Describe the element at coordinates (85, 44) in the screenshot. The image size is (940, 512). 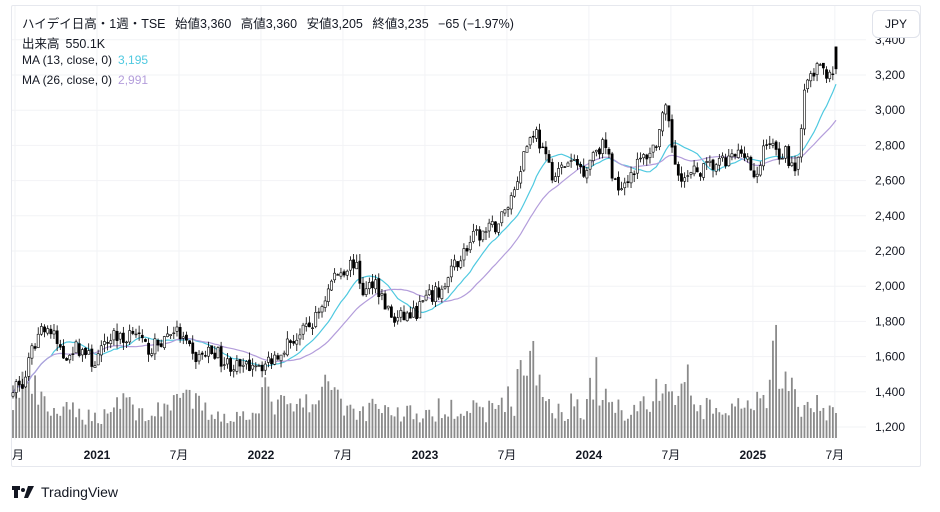
I see `volume-value: 550.1K` at that location.